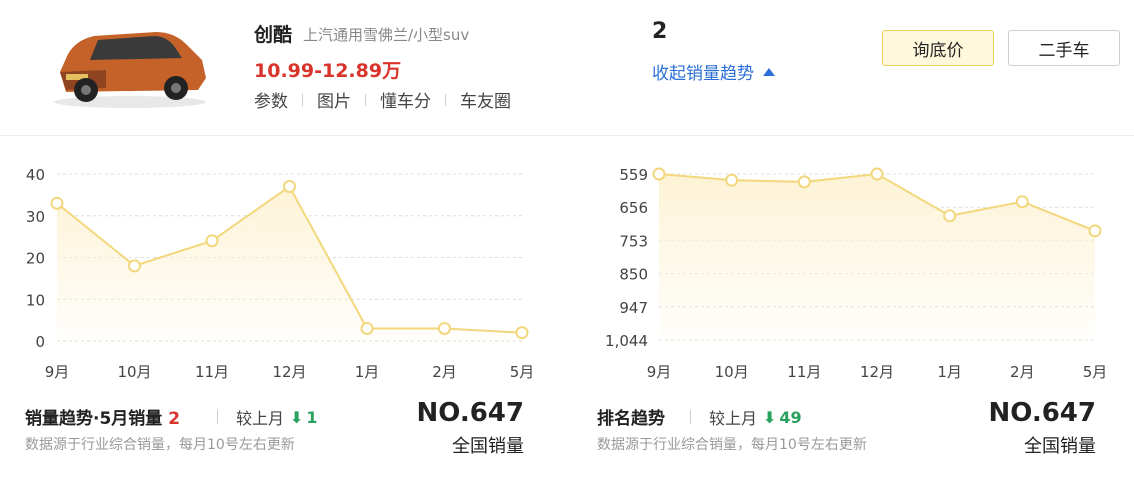  Describe the element at coordinates (334, 102) in the screenshot. I see `link-photos: 图片` at that location.